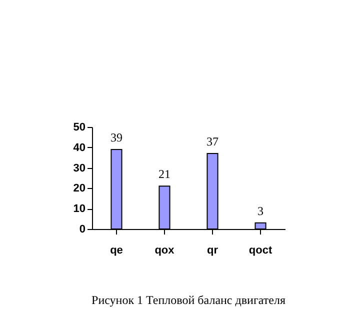 Image resolution: width=361 pixels, height=332 pixels. What do you see at coordinates (260, 250) in the screenshot?
I see `x-tick-label: qoct` at bounding box center [260, 250].